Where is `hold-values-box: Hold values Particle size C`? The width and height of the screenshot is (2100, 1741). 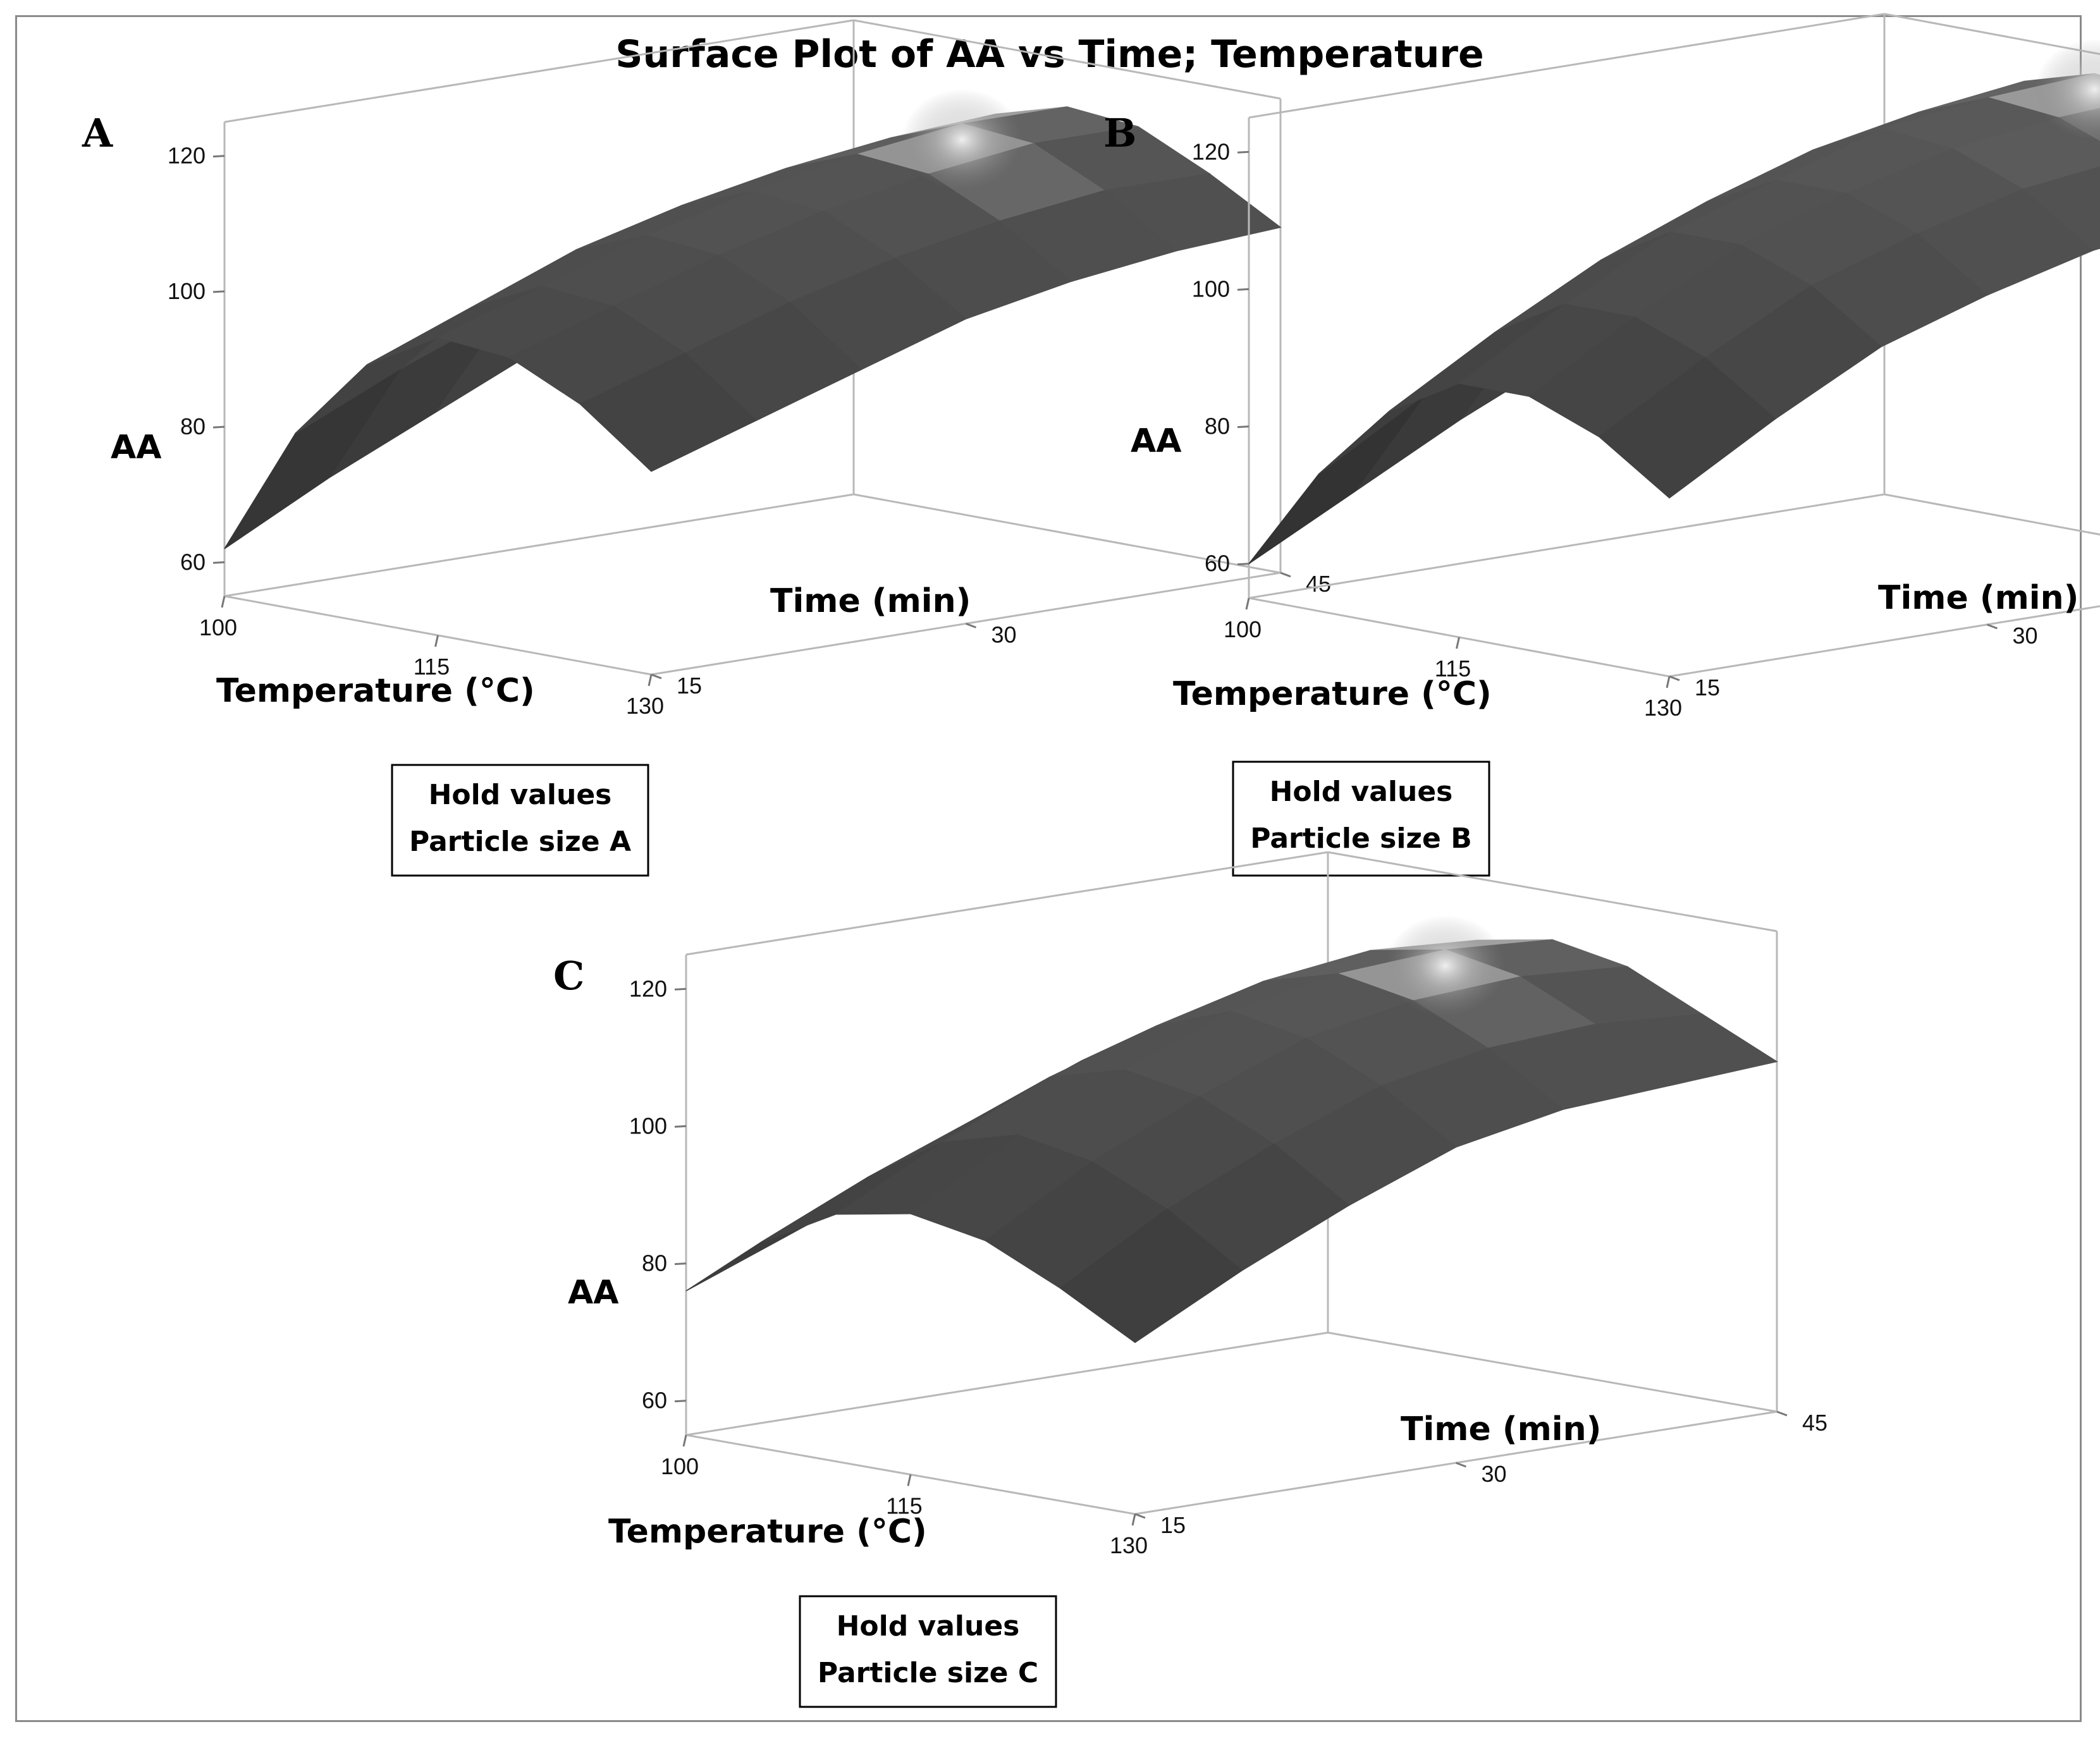
hold-values-box: Hold values Particle size C is located at coordinates (928, 1652).